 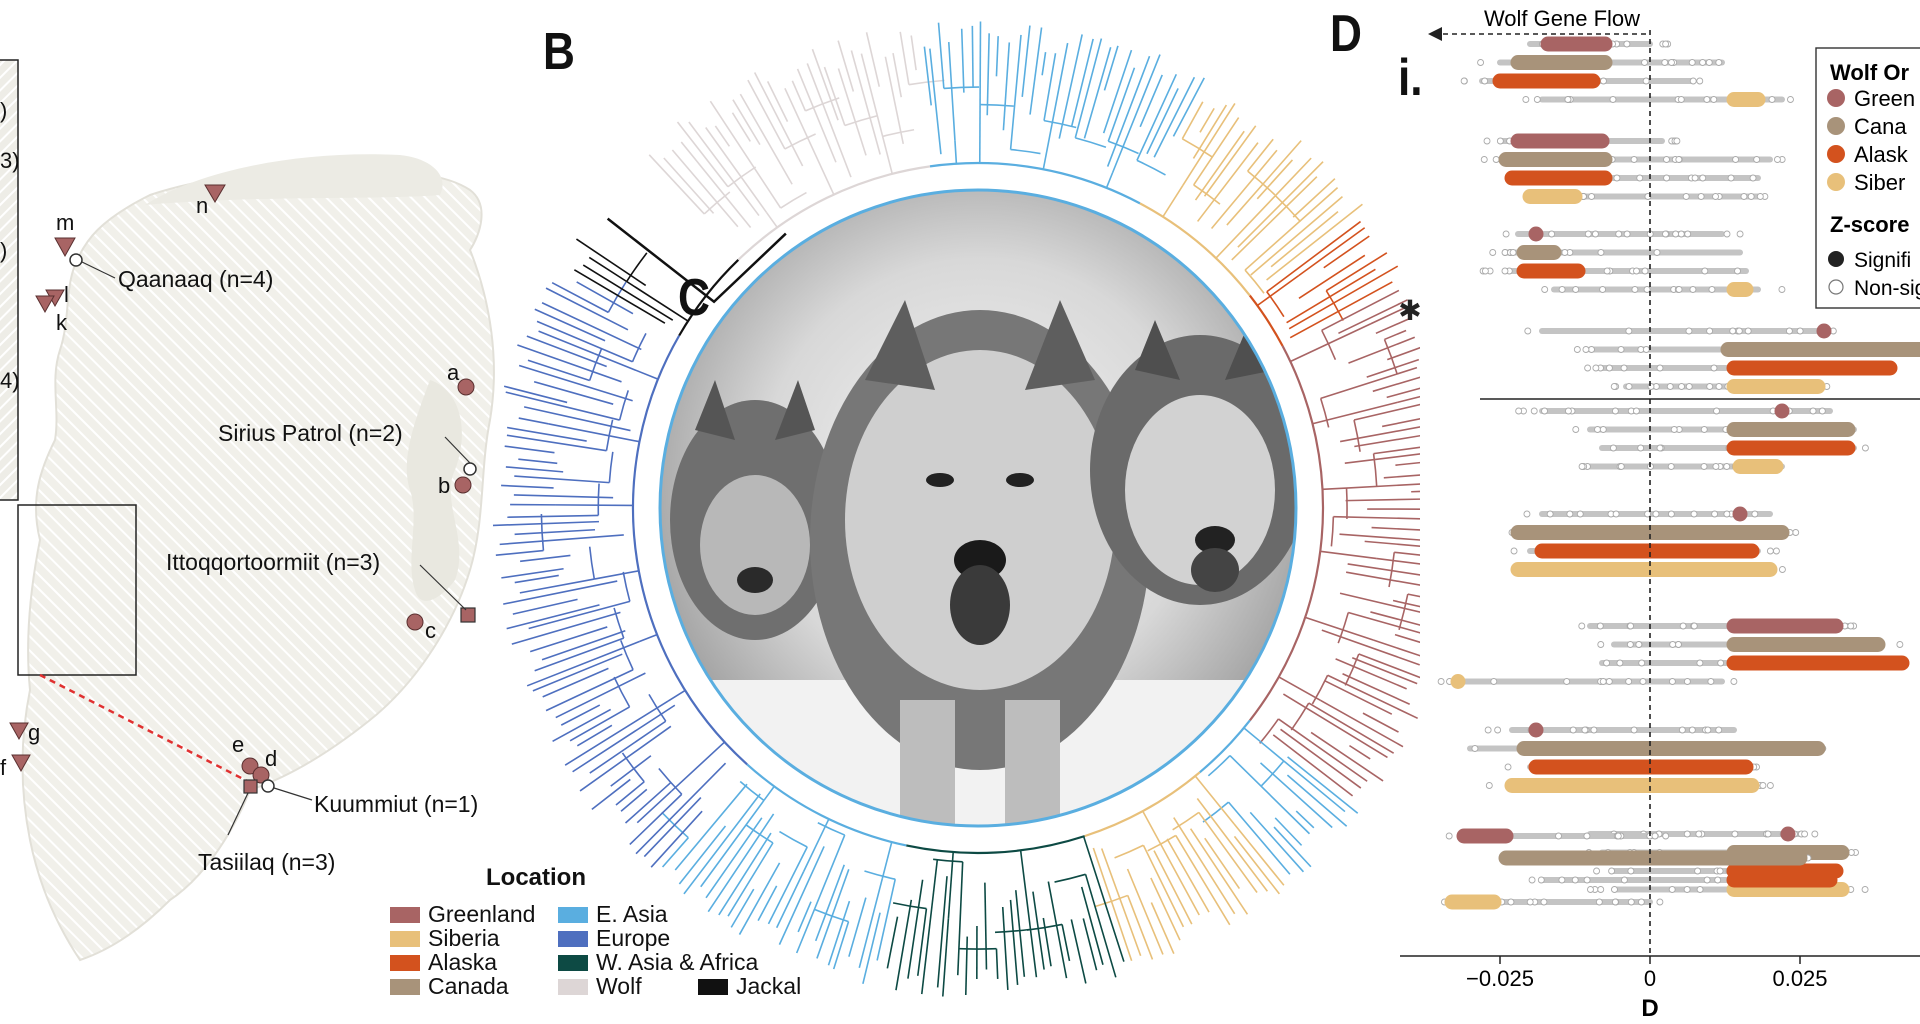 What do you see at coordinates (464, 938) in the screenshot?
I see `legend-label-siberia: Siberia` at bounding box center [464, 938].